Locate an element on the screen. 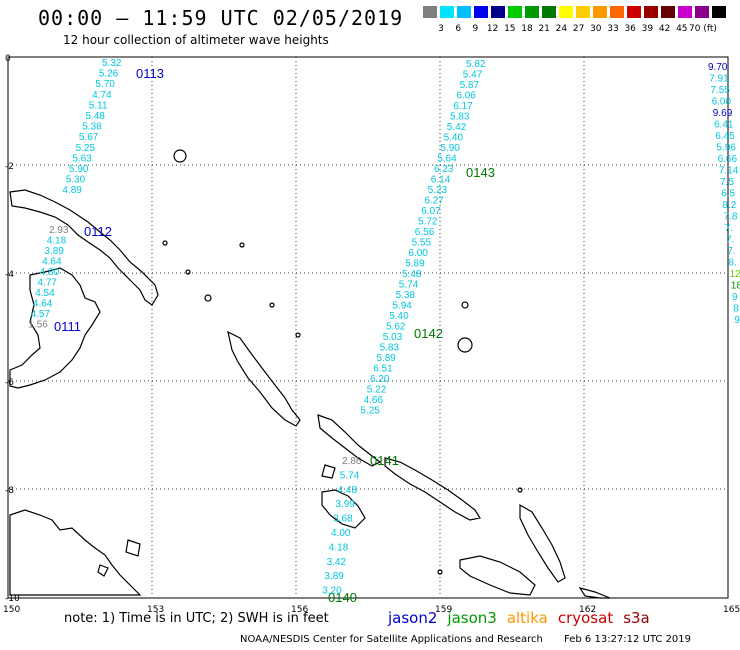 This screenshot has width=740, height=650. wave-height-value: 3.89 is located at coordinates (334, 576).